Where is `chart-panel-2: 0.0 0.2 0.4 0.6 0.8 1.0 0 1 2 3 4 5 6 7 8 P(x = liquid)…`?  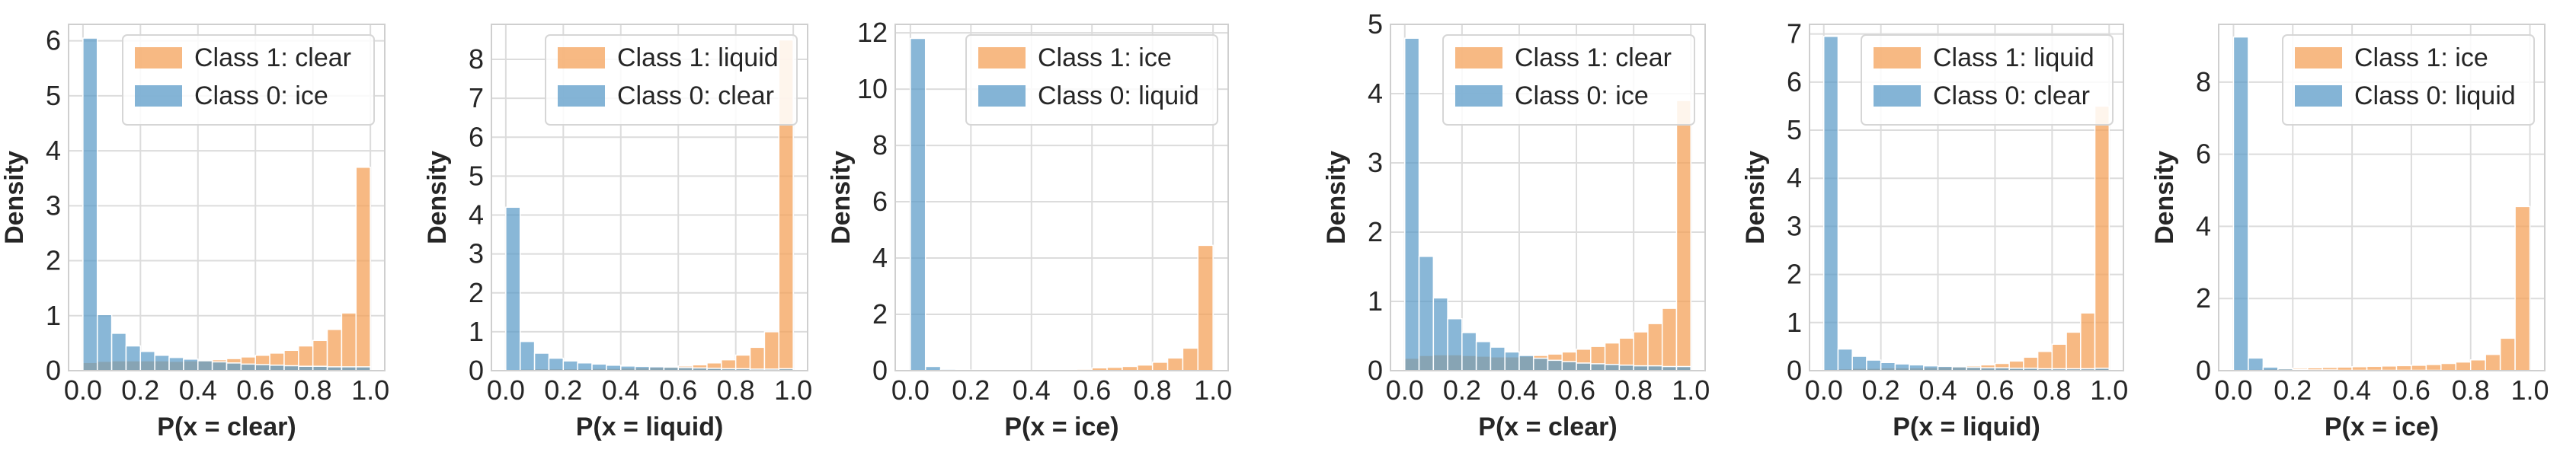
chart-panel-2: 0.0 0.2 0.4 0.6 0.8 1.0 0 1 2 3 4 5 6 7 8 P(x = liquid)… is located at coordinates (617, 232).